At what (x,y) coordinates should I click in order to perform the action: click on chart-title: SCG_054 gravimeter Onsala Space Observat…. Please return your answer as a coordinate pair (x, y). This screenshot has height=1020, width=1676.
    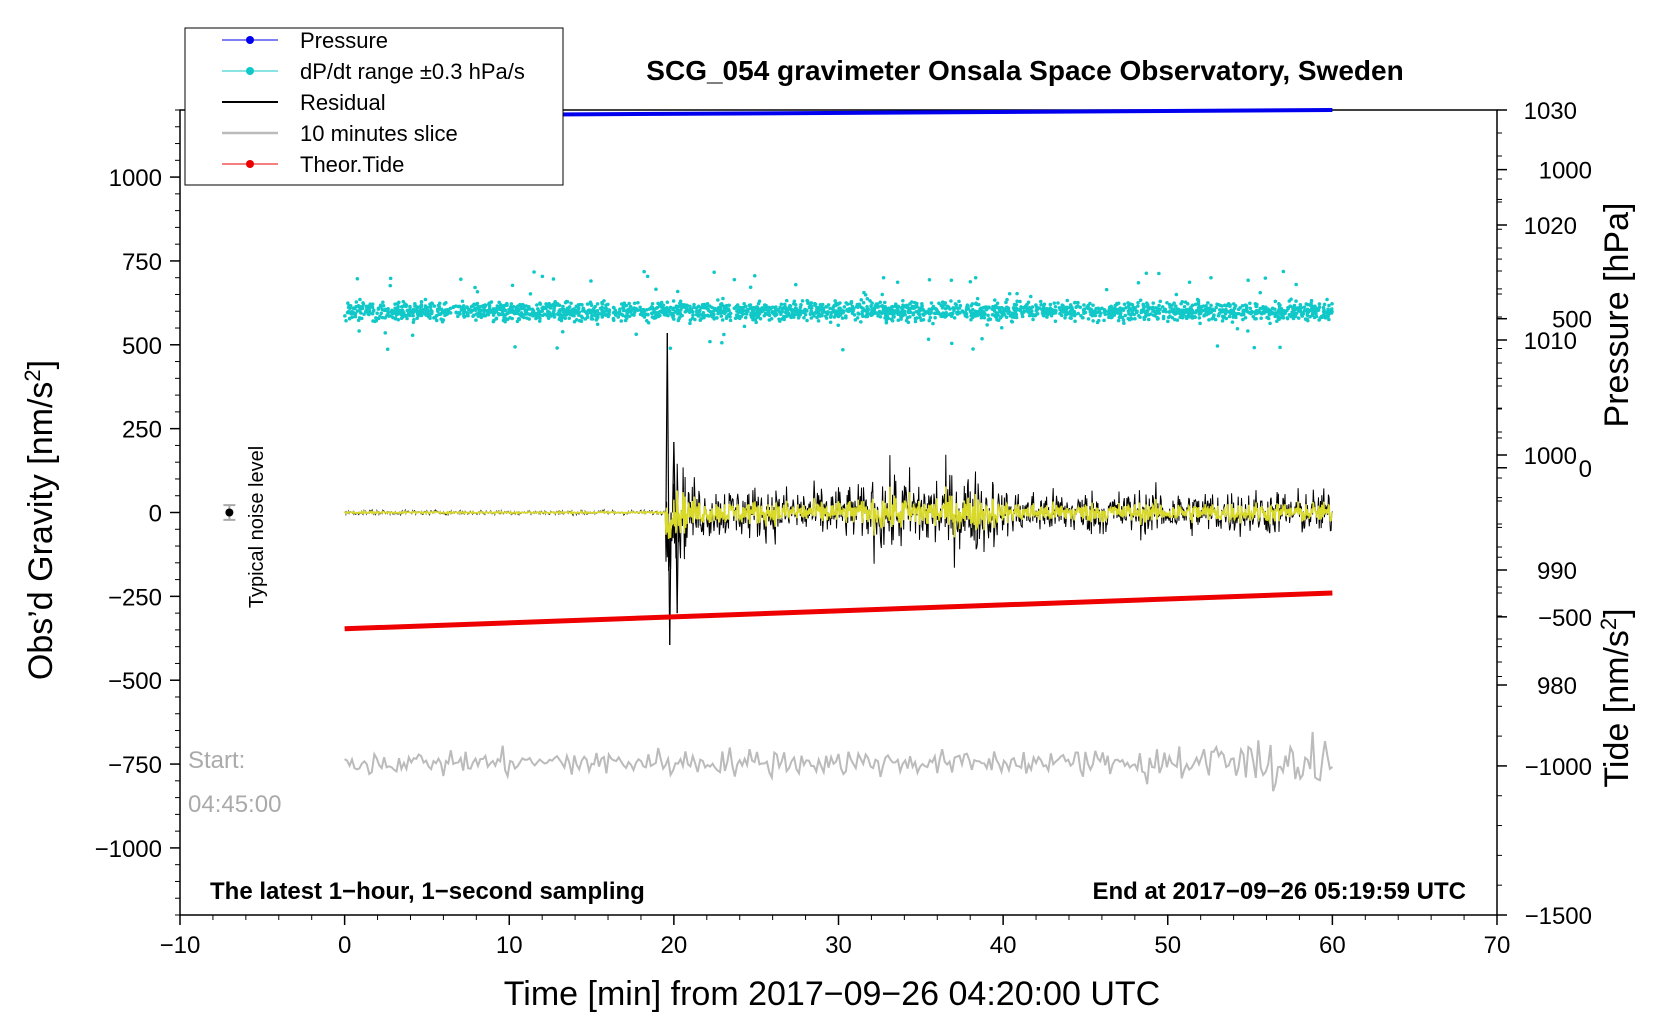
    Looking at the image, I should click on (1024, 70).